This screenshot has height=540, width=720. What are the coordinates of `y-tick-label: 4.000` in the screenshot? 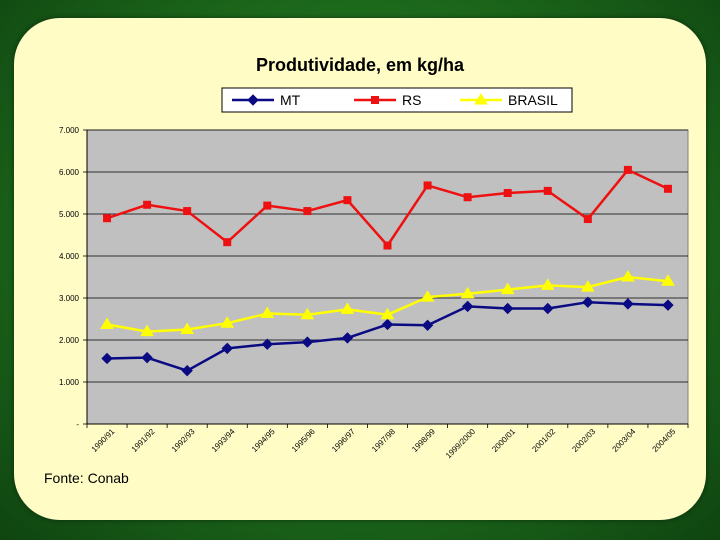 It's located at (69, 256).